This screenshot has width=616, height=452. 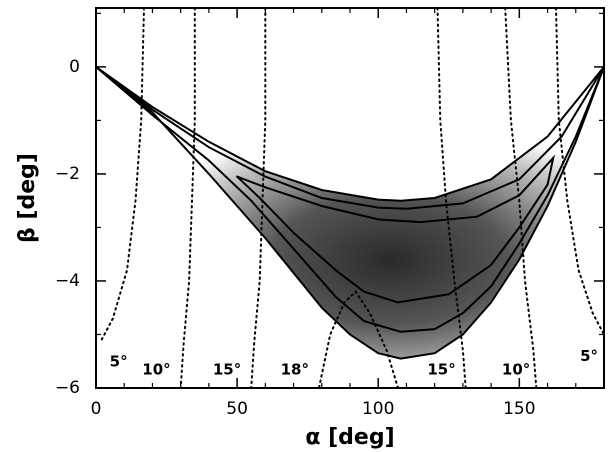 I want to click on y-tick-label: −6, so click(x=67, y=388).